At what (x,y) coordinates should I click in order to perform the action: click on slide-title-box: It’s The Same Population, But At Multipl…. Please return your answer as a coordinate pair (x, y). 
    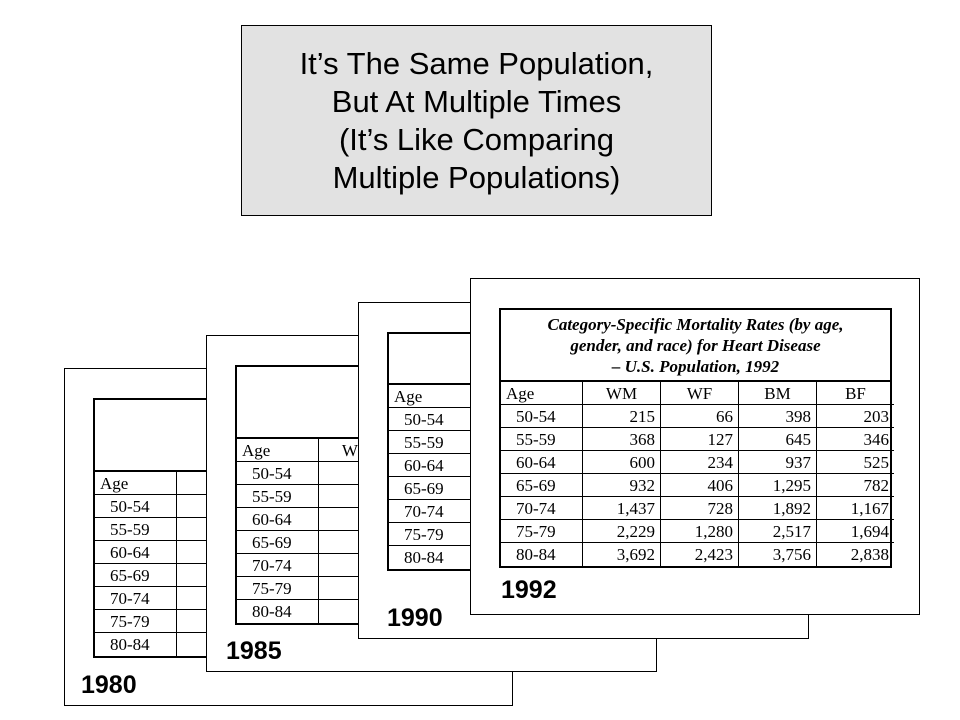
    Looking at the image, I should click on (476, 120).